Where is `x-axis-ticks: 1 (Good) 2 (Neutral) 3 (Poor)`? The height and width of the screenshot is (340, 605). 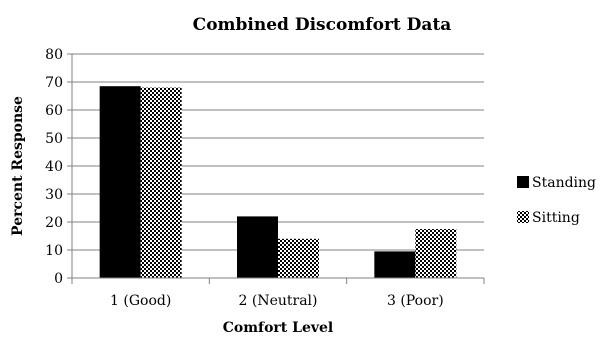
x-axis-ticks: 1 (Good) 2 (Neutral) 3 (Poor) is located at coordinates (278, 293).